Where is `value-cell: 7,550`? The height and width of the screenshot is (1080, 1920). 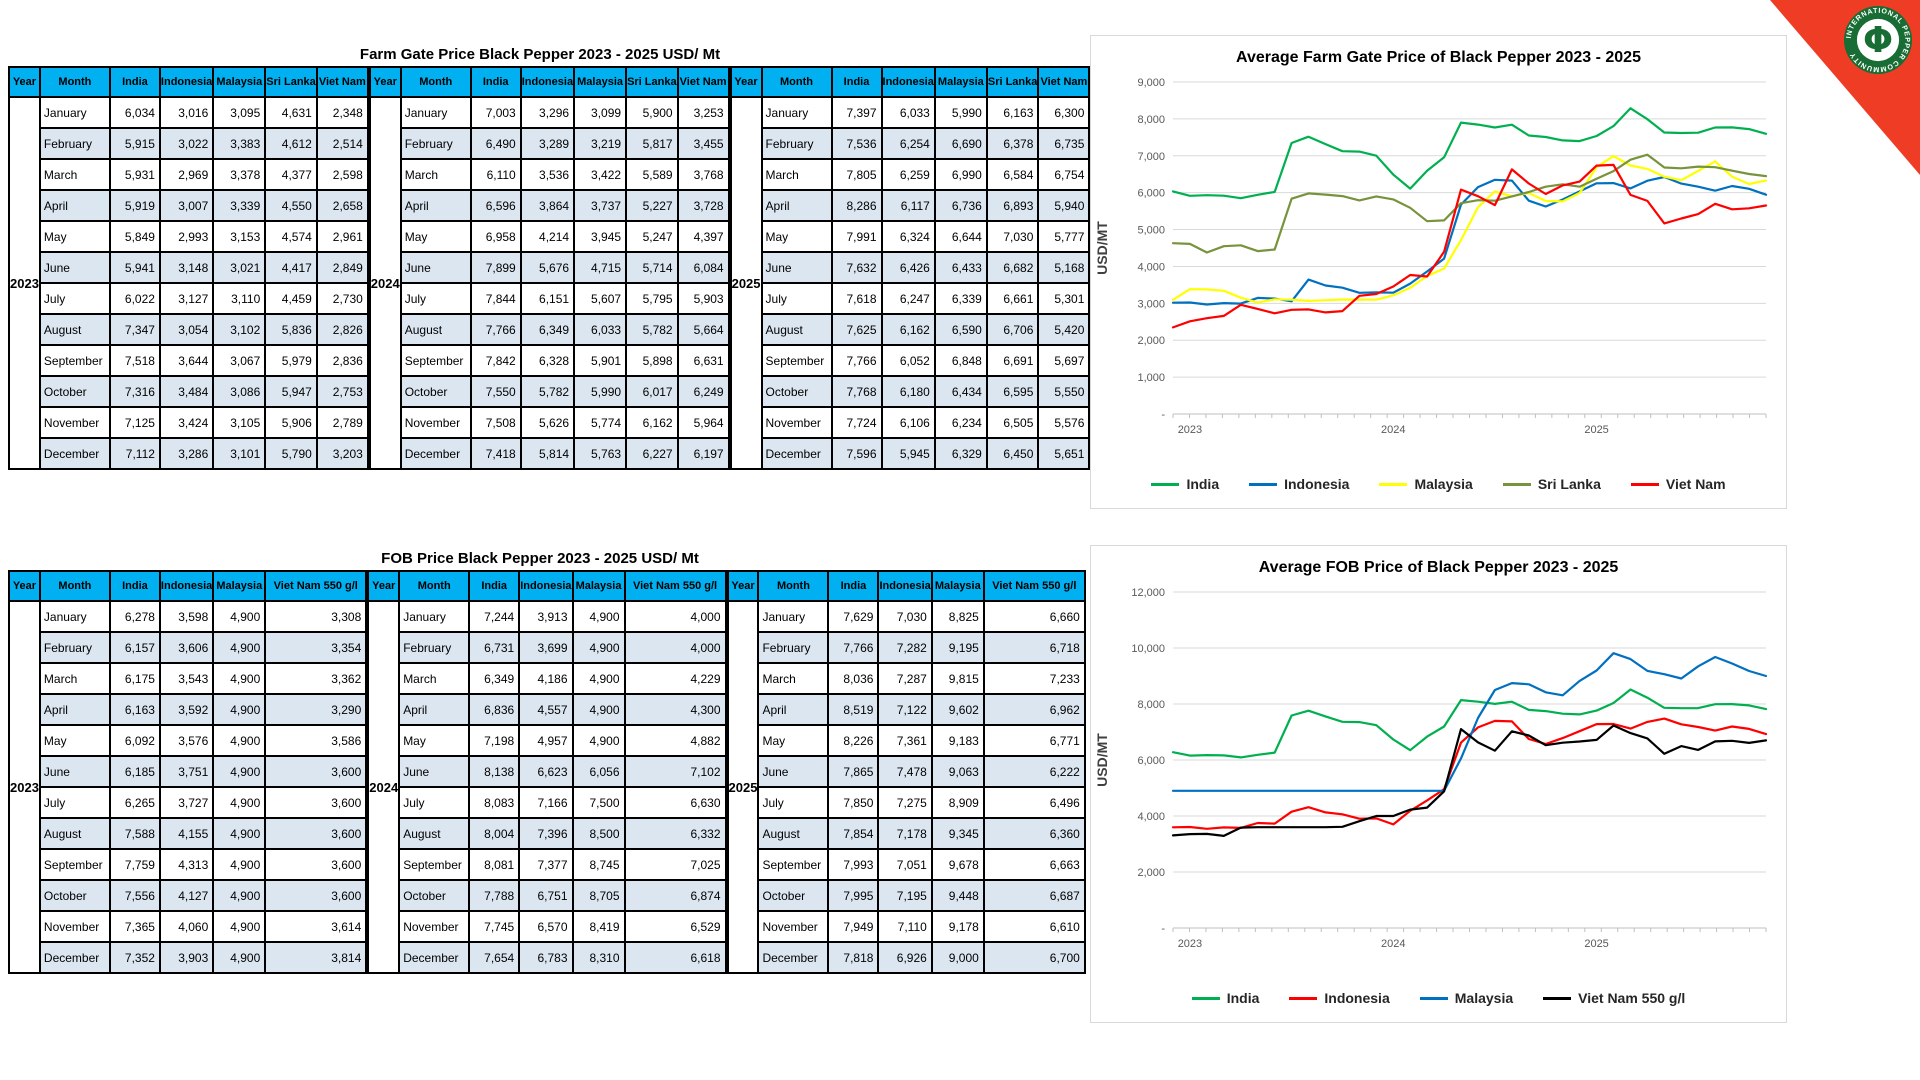 value-cell: 7,550 is located at coordinates (495, 391).